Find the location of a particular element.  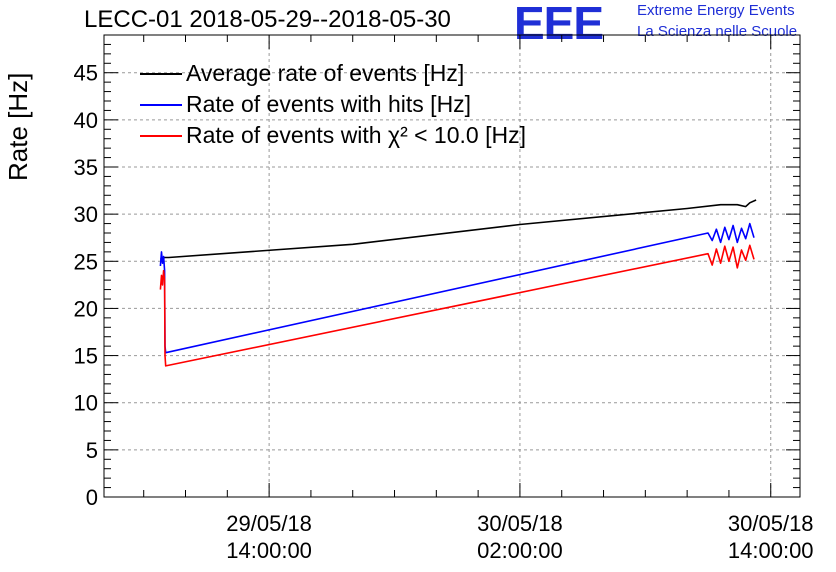

eee-logo: EEE is located at coordinates (559, 24).